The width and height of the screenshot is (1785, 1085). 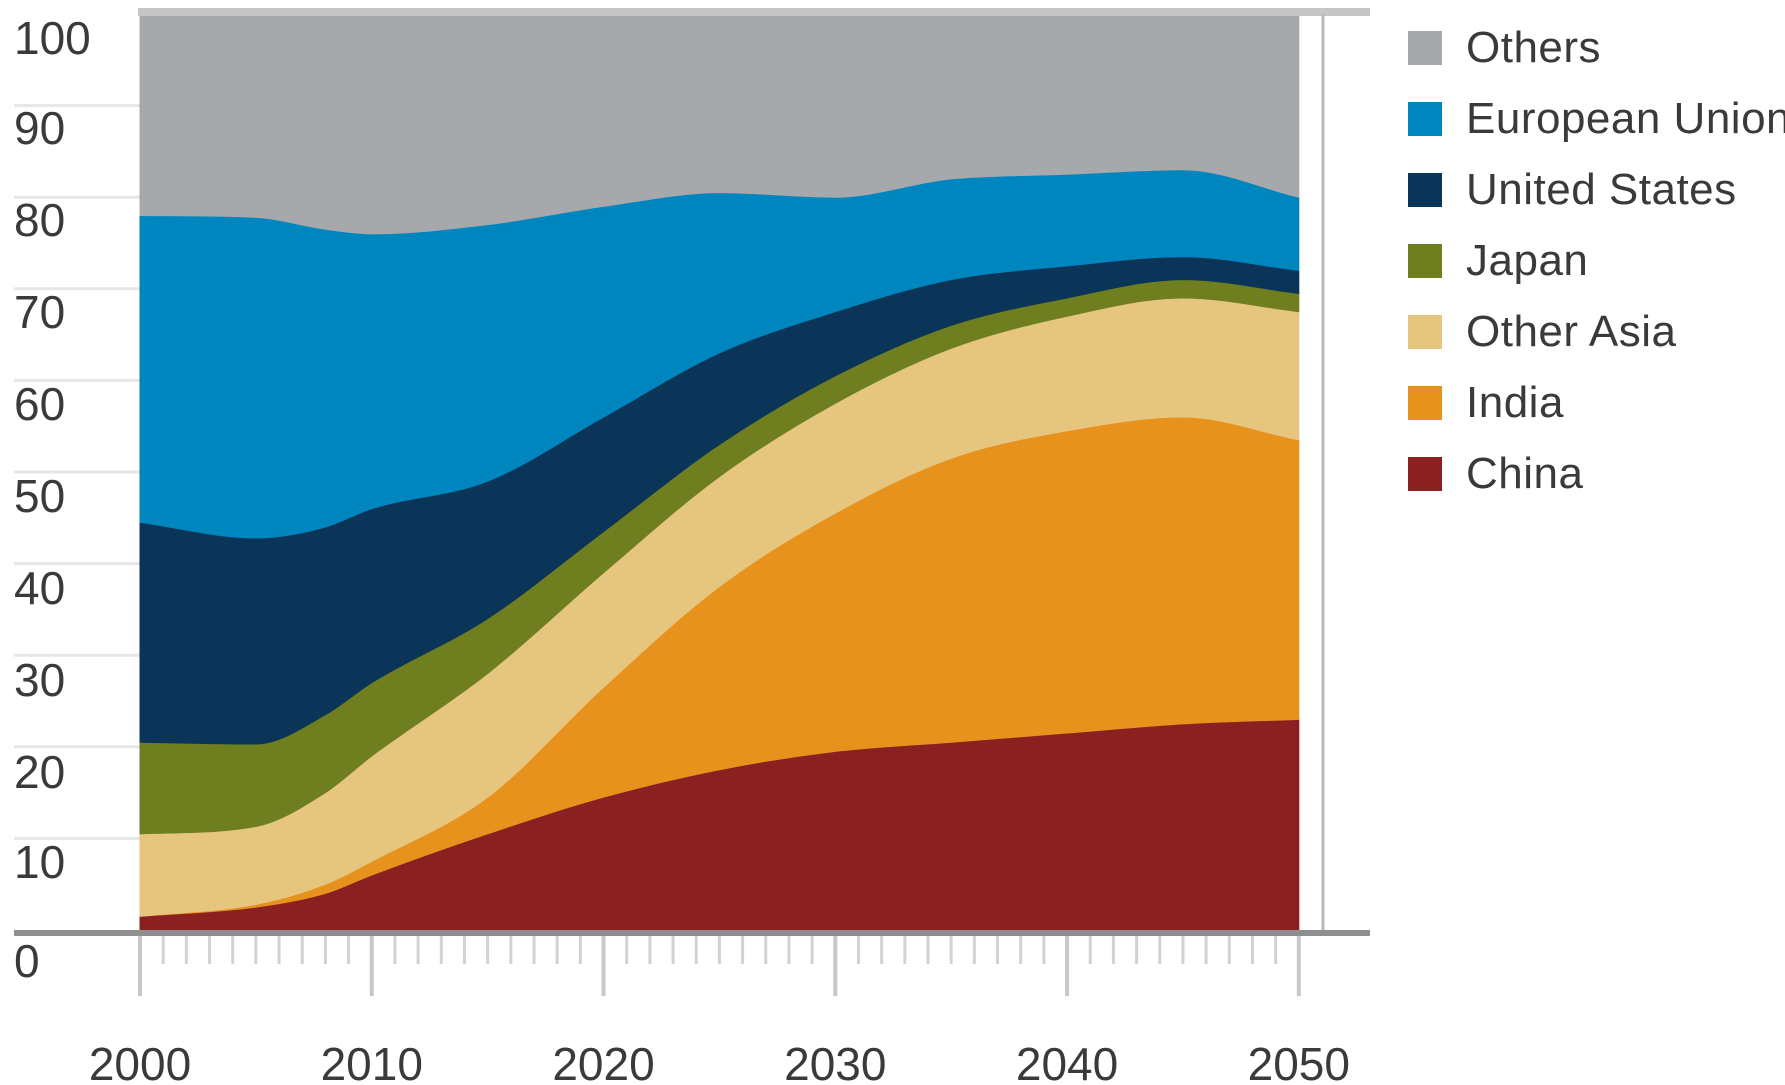 I want to click on legend-label: Other Asia, so click(x=1571, y=331).